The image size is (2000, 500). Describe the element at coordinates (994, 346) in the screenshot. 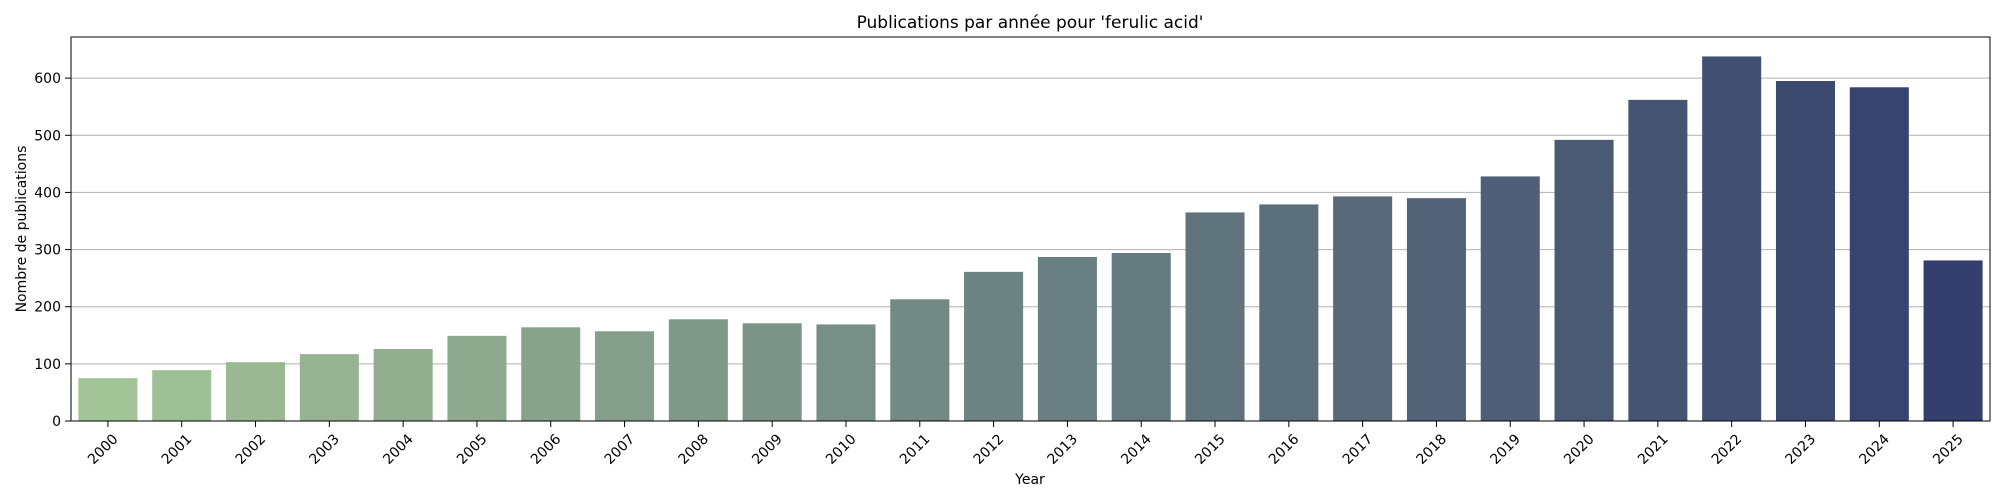

I see `bar-2012` at that location.